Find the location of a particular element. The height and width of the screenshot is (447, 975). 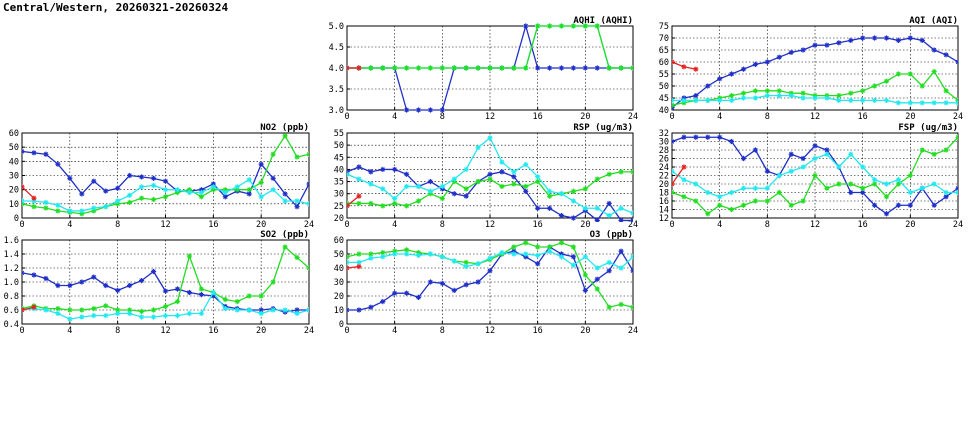

y-tick-label: 1.6 is located at coordinates (11, 241).